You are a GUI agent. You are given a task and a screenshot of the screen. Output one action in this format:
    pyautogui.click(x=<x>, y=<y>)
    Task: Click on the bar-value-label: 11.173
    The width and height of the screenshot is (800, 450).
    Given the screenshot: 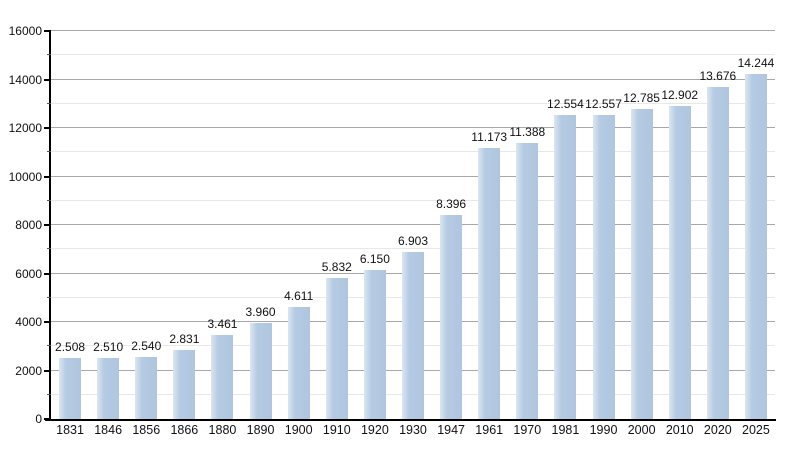 What is the action you would take?
    pyautogui.click(x=489, y=137)
    